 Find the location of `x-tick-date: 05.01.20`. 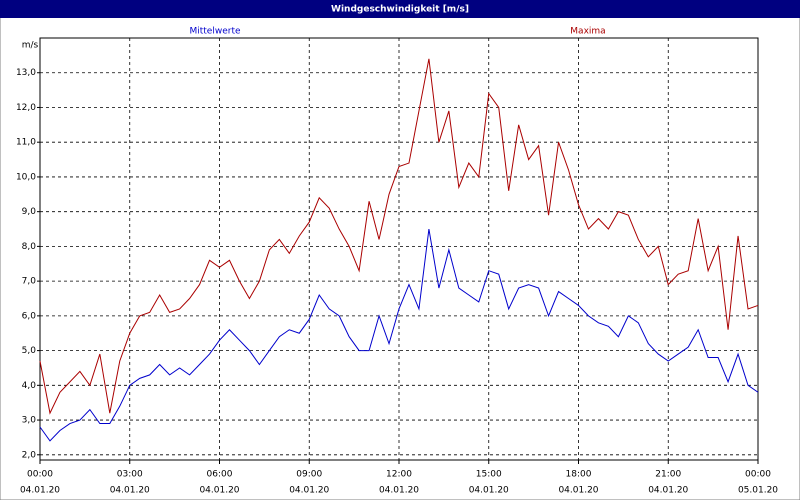

x-tick-date: 05.01.20 is located at coordinates (758, 491).